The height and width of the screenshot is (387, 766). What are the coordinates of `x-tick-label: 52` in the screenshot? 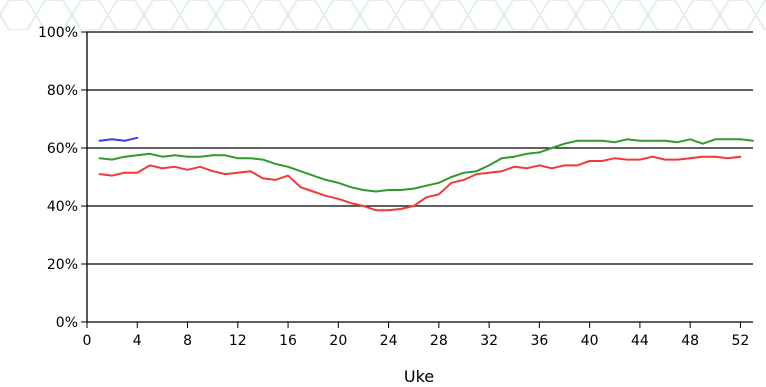 It's located at (741, 341).